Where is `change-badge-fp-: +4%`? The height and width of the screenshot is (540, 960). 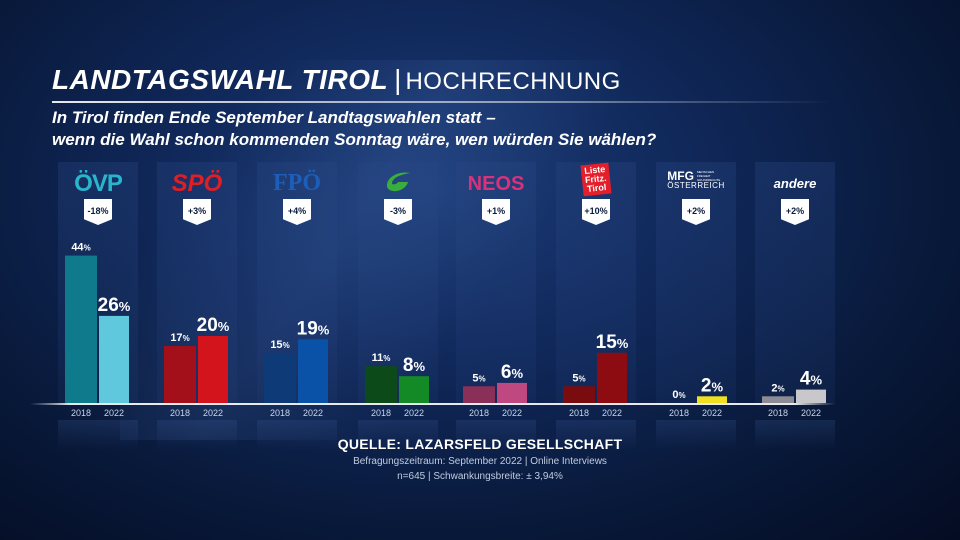
change-badge-fp-: +4% is located at coordinates (297, 212).